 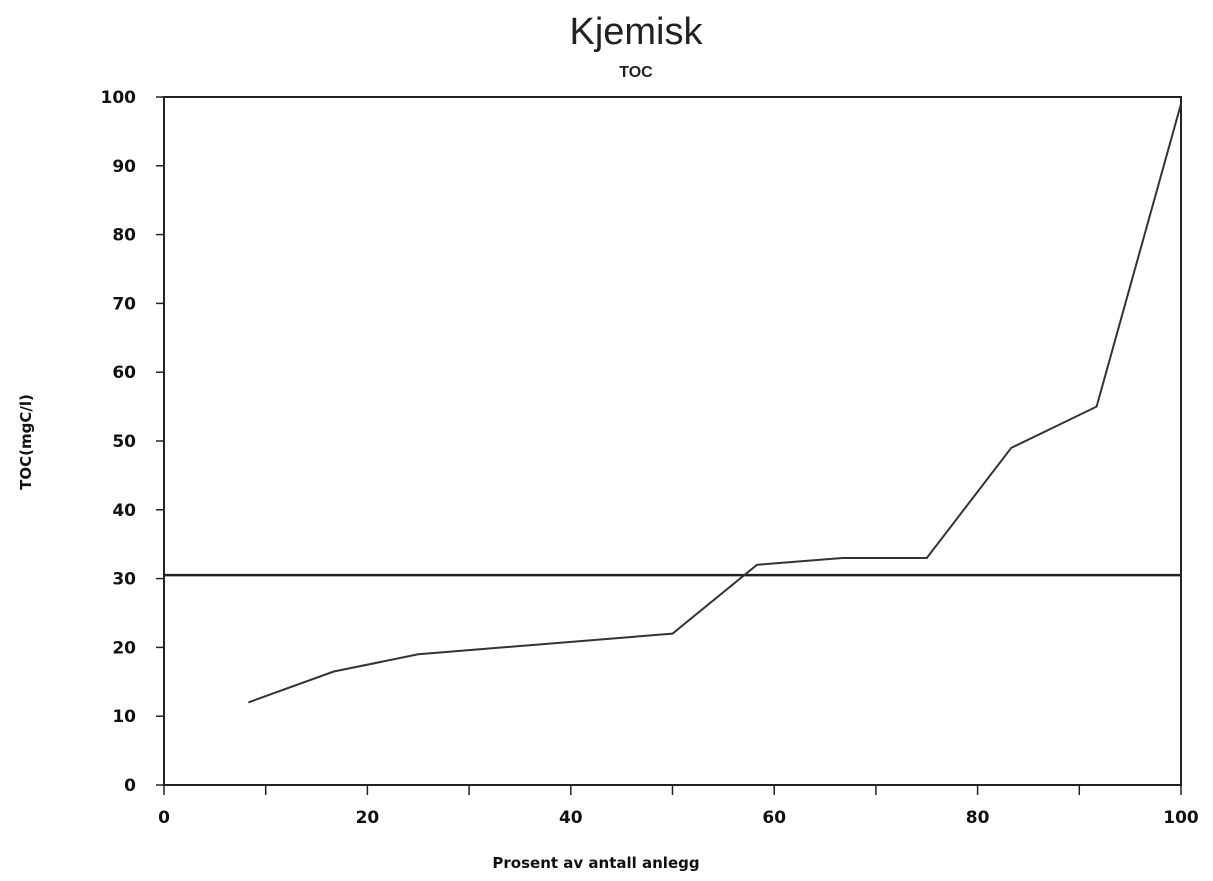 I want to click on y-tick-label: 60, so click(x=124, y=373).